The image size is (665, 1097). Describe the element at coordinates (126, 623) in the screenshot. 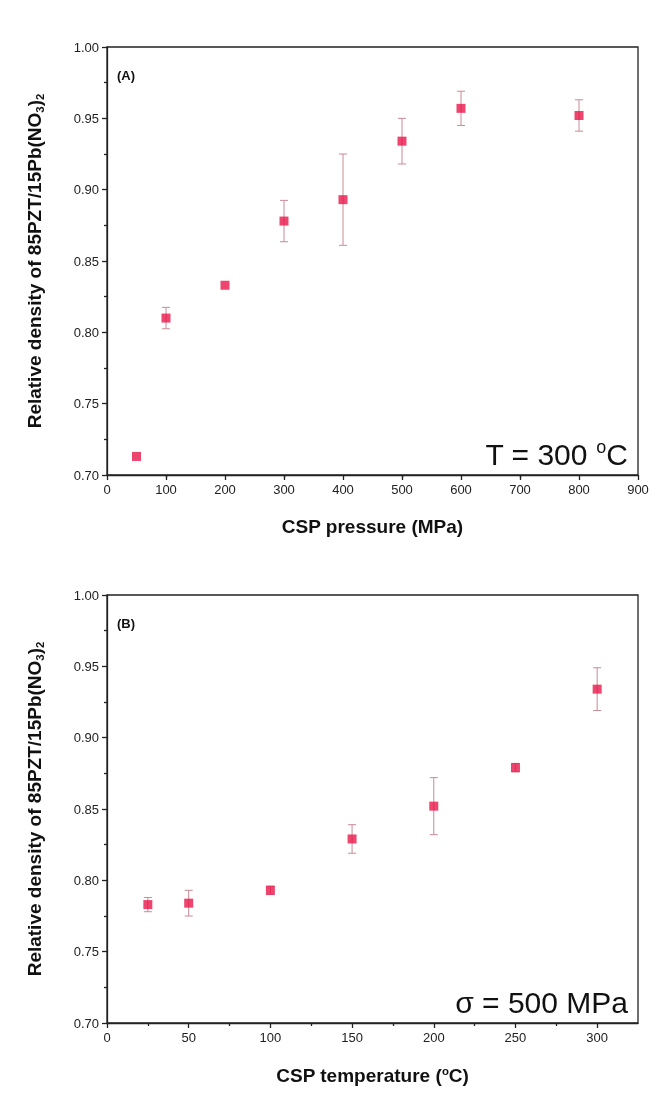

I see `annotation: (B)` at that location.